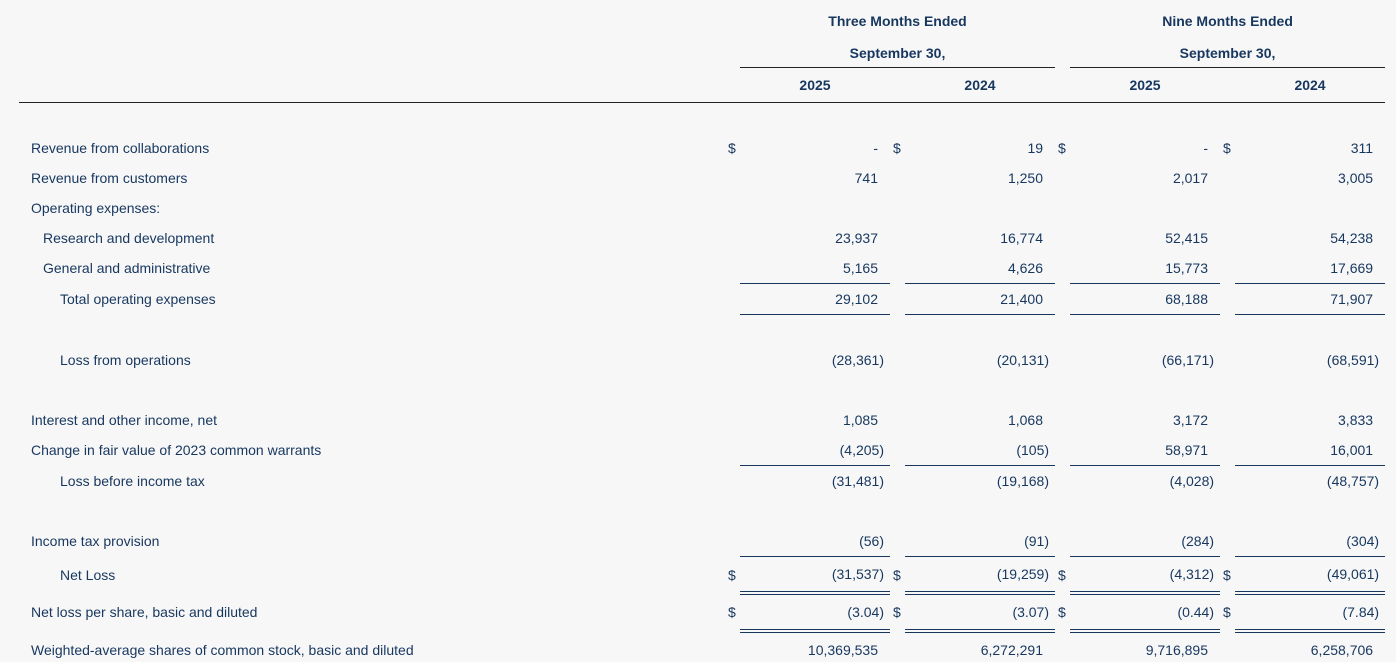 Image resolution: width=1396 pixels, height=662 pixels. Describe the element at coordinates (980, 575) in the screenshot. I see `value-cell-net-loss-col1: (19,259)` at that location.